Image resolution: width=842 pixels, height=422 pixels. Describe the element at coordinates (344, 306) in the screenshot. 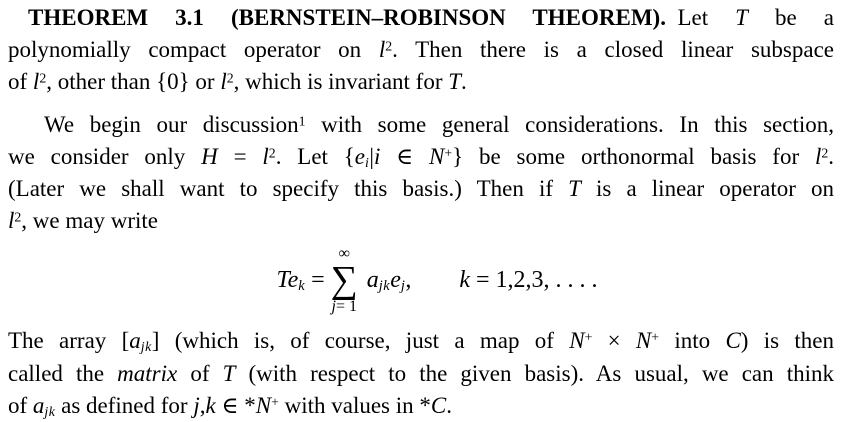

I see `summation-lower-limit: j= 1` at that location.